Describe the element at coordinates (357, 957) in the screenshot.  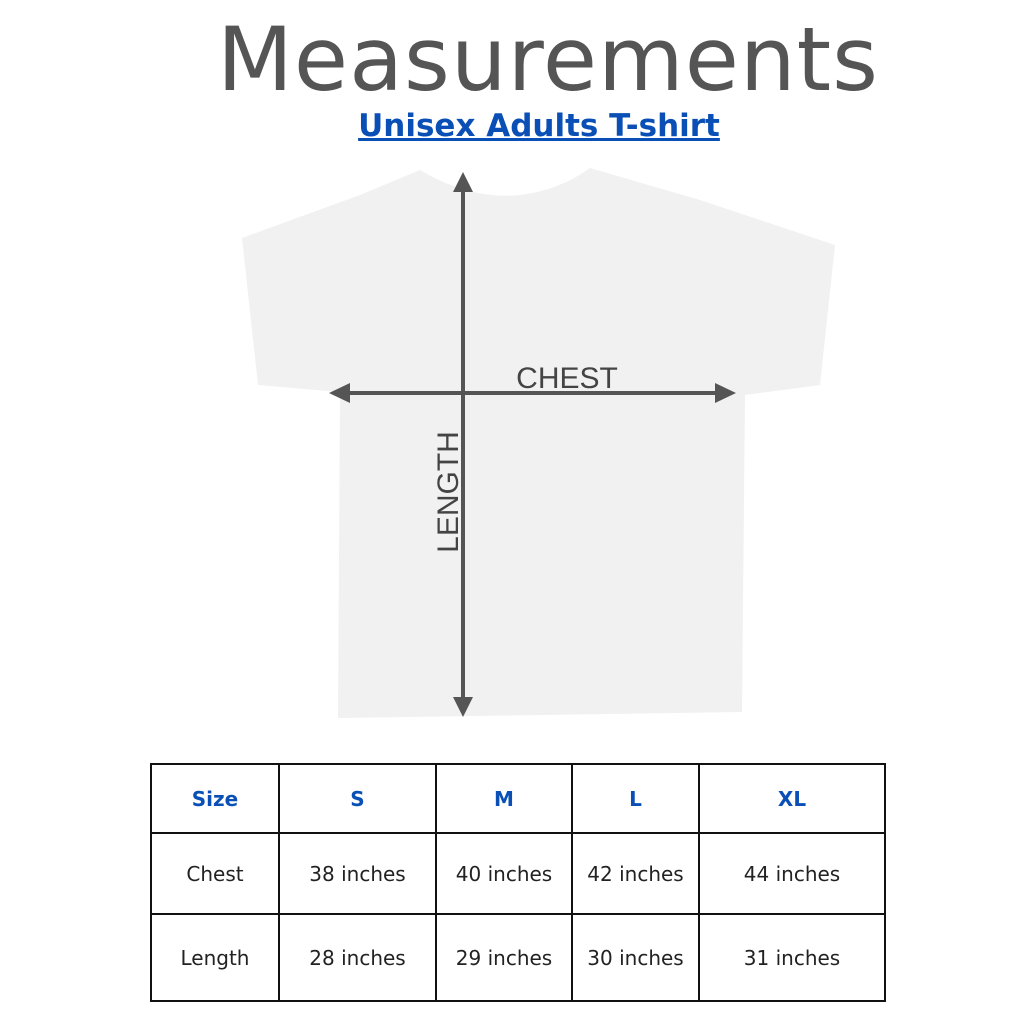
I see `cell: 28 inches` at that location.